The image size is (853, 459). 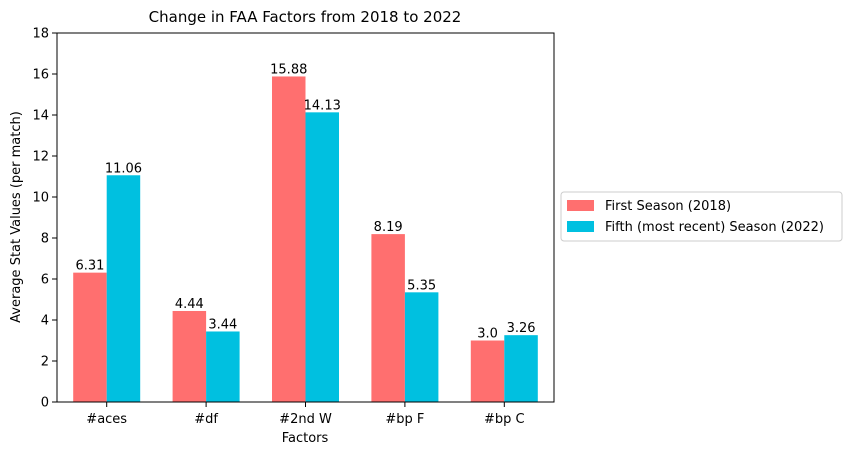 I want to click on bar-value-label: 14.13, so click(x=322, y=105).